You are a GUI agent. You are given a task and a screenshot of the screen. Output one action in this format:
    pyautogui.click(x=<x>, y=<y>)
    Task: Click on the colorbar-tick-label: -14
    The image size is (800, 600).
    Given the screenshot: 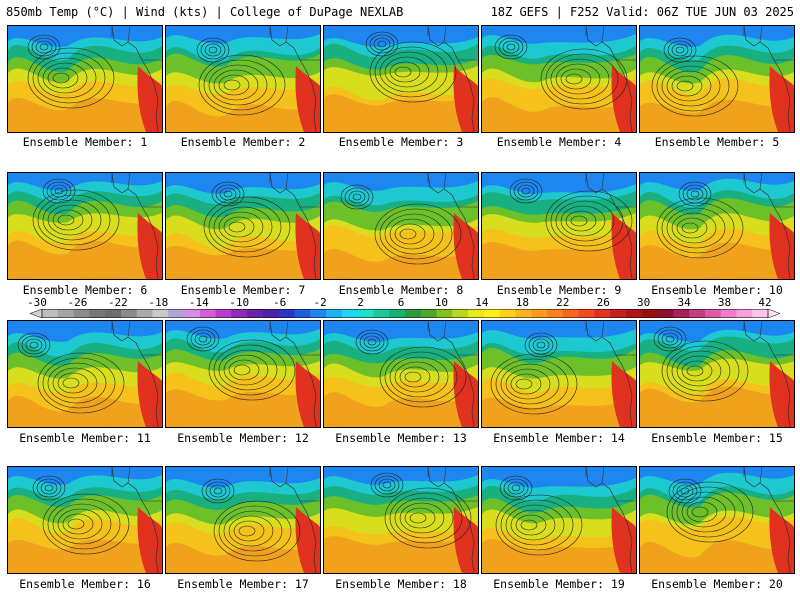 What is the action you would take?
    pyautogui.click(x=198, y=302)
    